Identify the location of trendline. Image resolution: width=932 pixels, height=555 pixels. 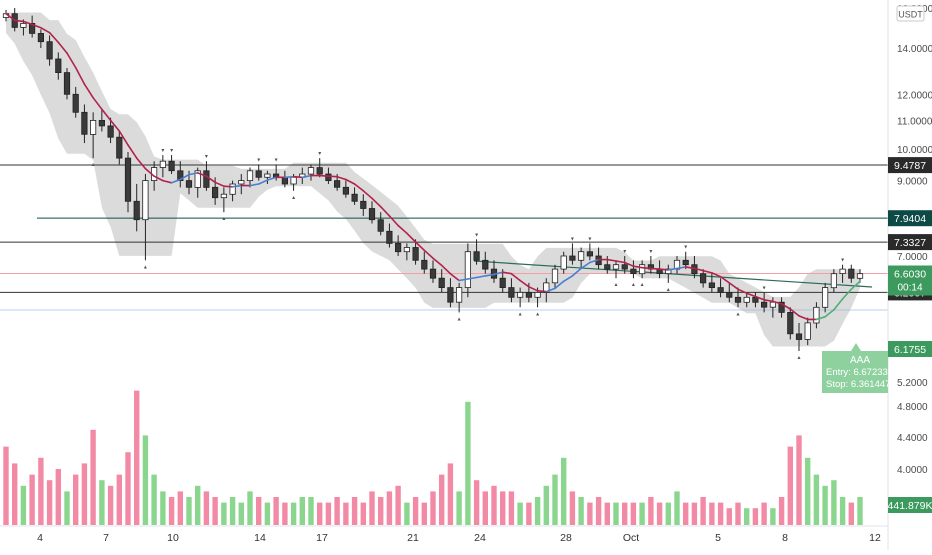
(673, 274).